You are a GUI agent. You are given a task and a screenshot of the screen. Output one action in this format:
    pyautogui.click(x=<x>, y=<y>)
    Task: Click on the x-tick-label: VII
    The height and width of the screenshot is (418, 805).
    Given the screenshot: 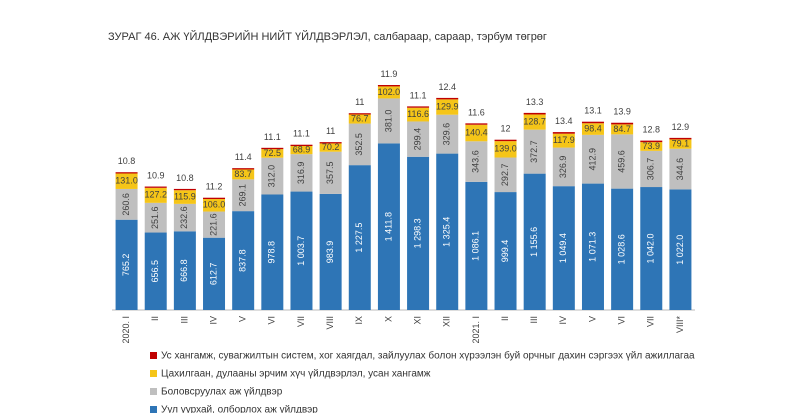 What is the action you would take?
    pyautogui.click(x=651, y=321)
    